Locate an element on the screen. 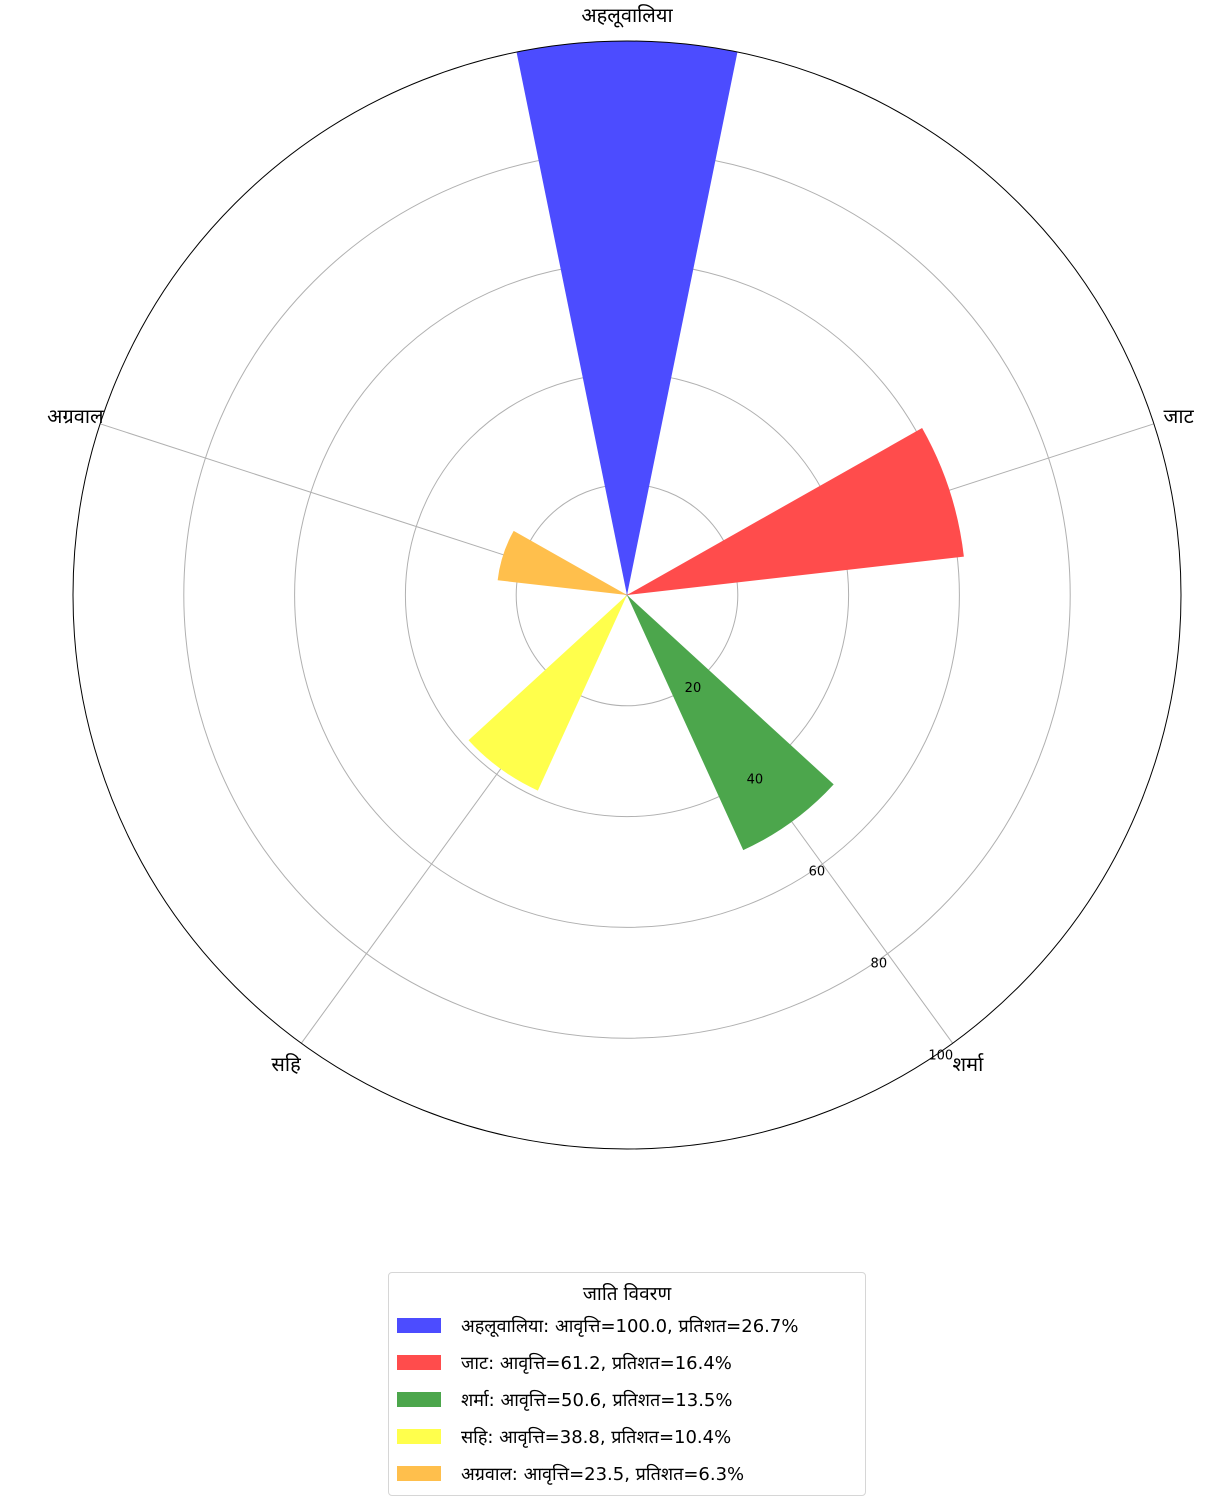  legend-item: अहलूवालिया: आवृत्ति=100.0, प्रतिशत=26.7% is located at coordinates (627, 1325).